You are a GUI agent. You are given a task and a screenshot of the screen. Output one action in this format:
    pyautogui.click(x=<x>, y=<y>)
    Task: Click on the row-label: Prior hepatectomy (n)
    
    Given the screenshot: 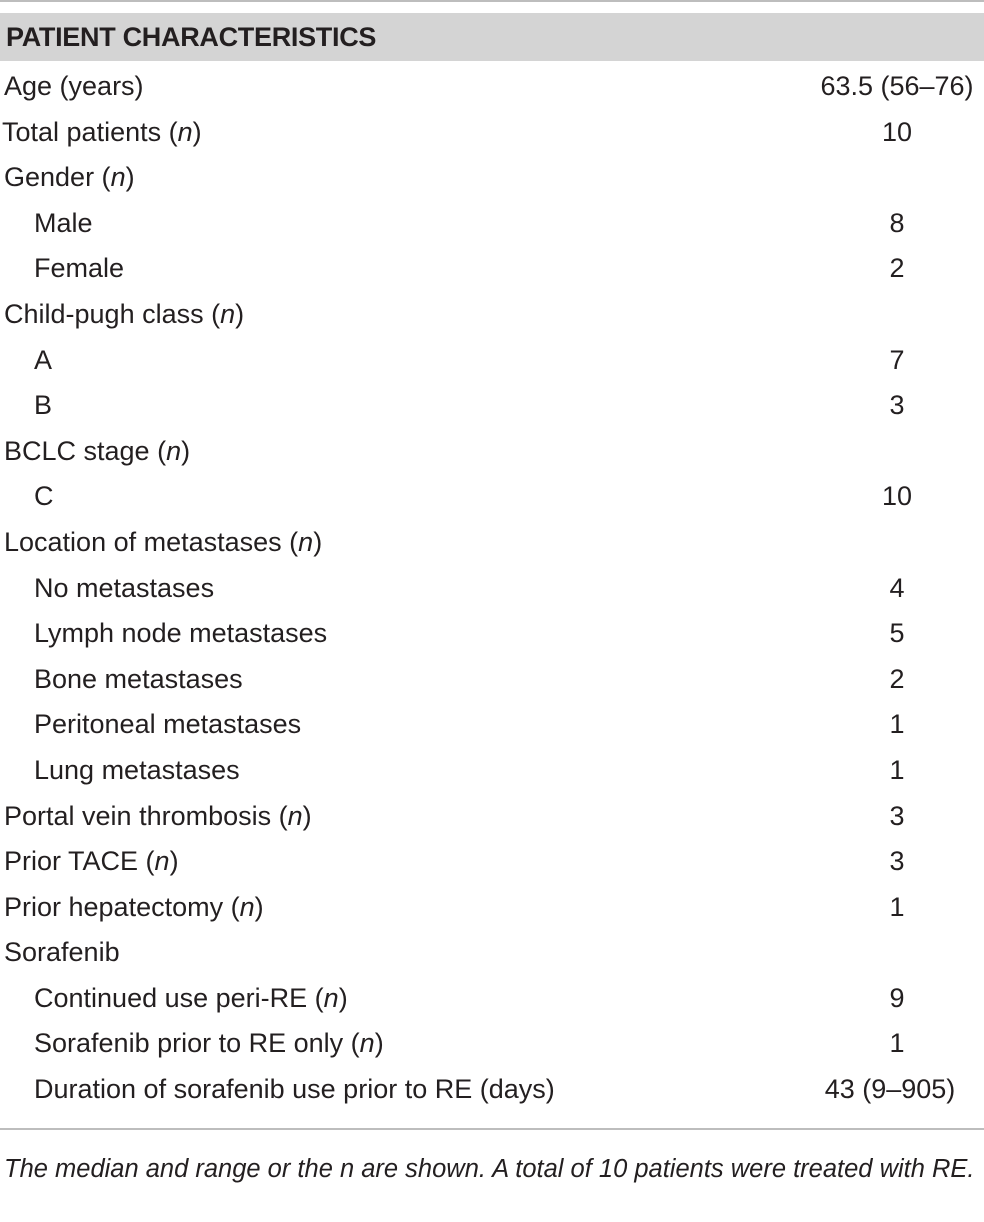 What is the action you would take?
    pyautogui.click(x=134, y=908)
    